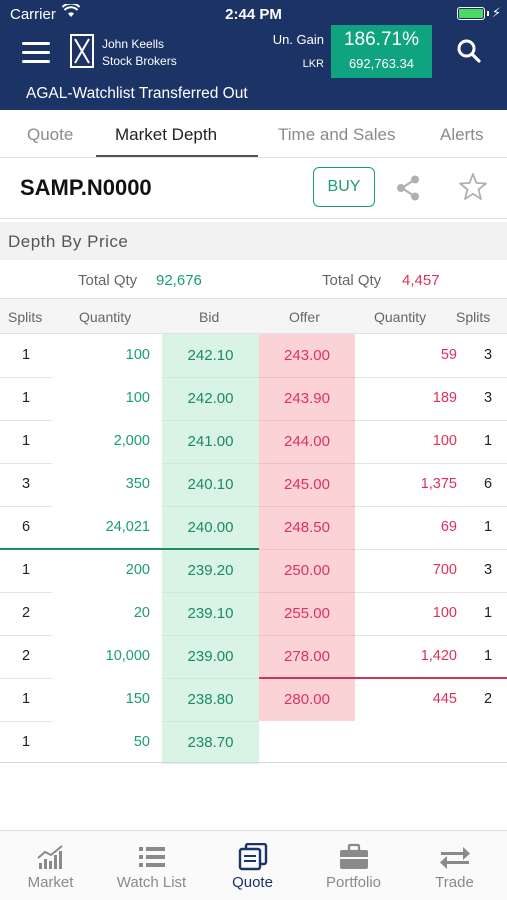 Image resolution: width=507 pixels, height=900 pixels. I want to click on nav-watch-list: Watch List, so click(151, 865).